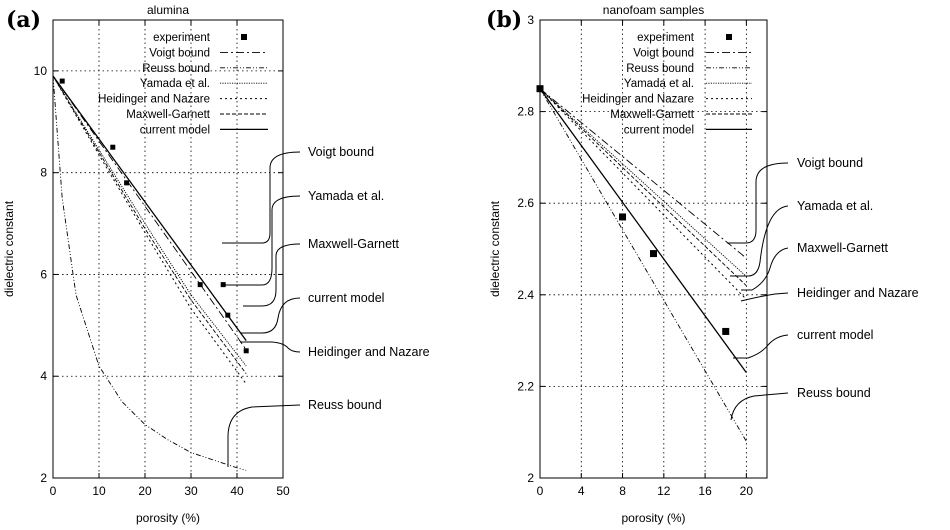 This screenshot has width=950, height=530. What do you see at coordinates (237, 491) in the screenshot?
I see `x-tick-label: 40` at bounding box center [237, 491].